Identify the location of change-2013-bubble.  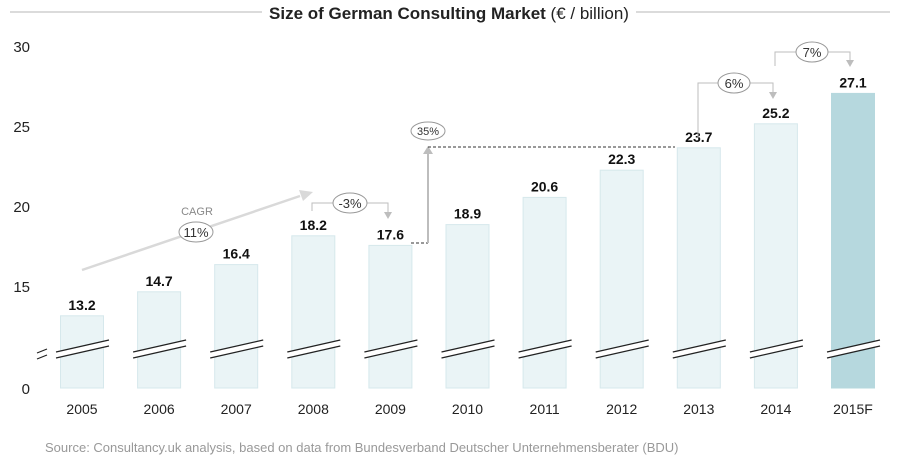
(428, 131).